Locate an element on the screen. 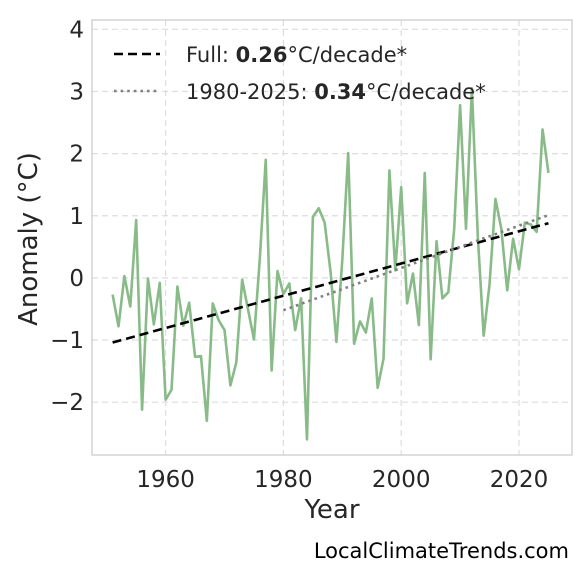 The width and height of the screenshot is (585, 579). legend-full-prefix: Full: is located at coordinates (211, 55).